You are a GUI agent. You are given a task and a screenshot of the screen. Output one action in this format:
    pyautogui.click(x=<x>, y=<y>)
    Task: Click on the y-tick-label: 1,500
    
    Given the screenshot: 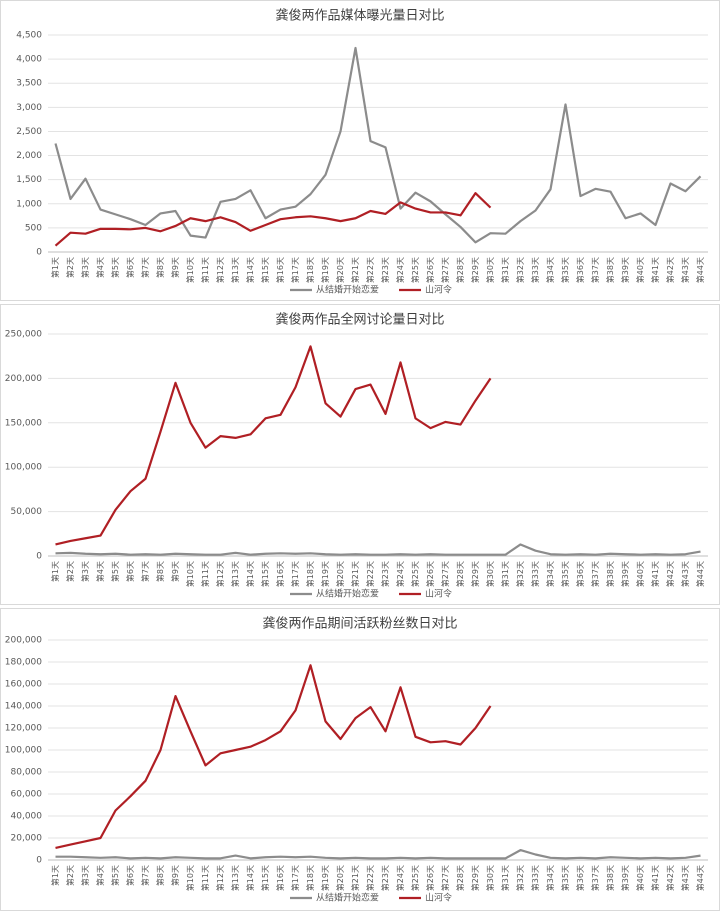 What is the action you would take?
    pyautogui.click(x=29, y=180)
    